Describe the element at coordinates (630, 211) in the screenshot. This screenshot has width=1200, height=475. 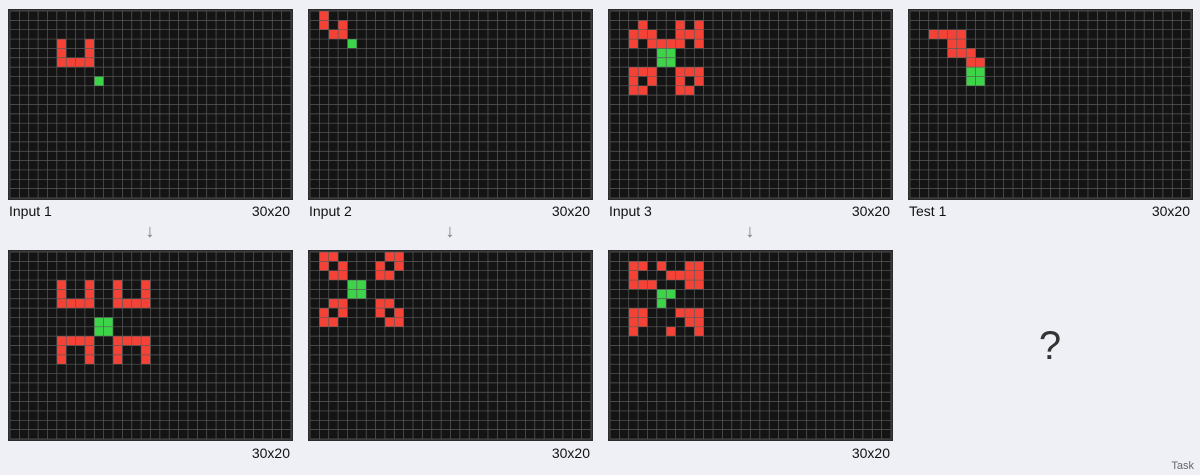
I see `input-3-label: Input 3` at that location.